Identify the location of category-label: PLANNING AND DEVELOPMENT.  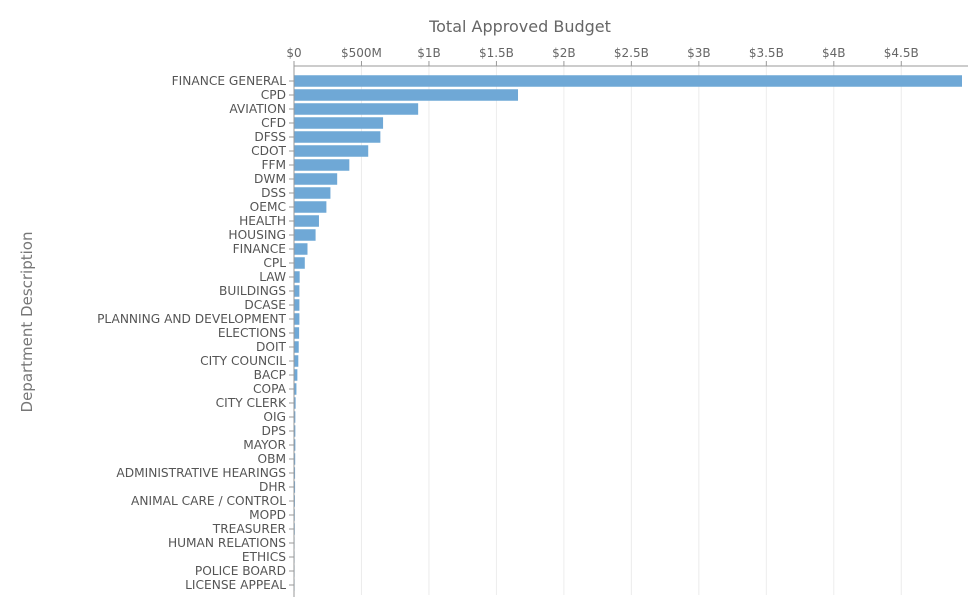
(191, 319).